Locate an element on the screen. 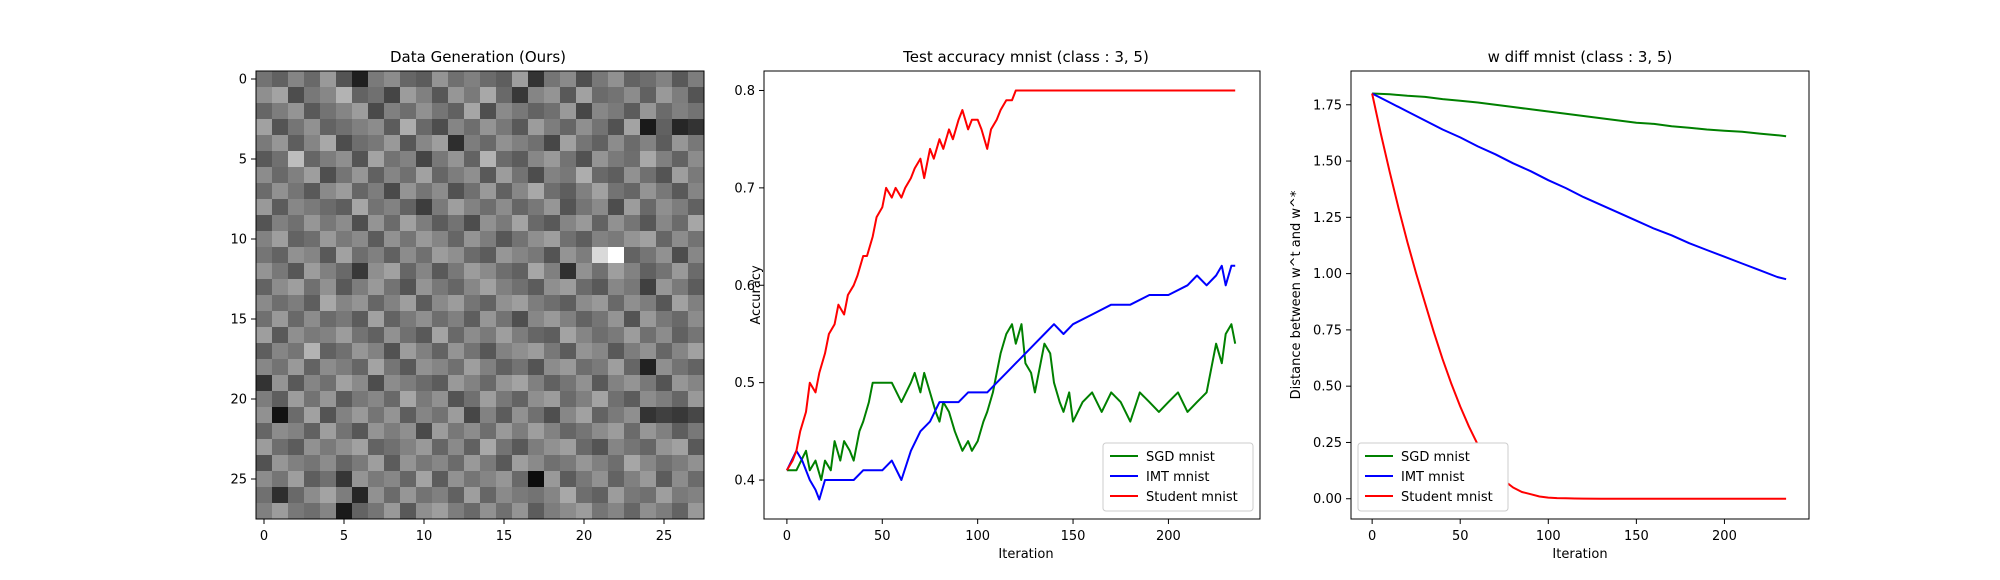 The width and height of the screenshot is (2000, 580). panel2-title: Test accuracy mnist (class : 3, 5) is located at coordinates (1025, 57).